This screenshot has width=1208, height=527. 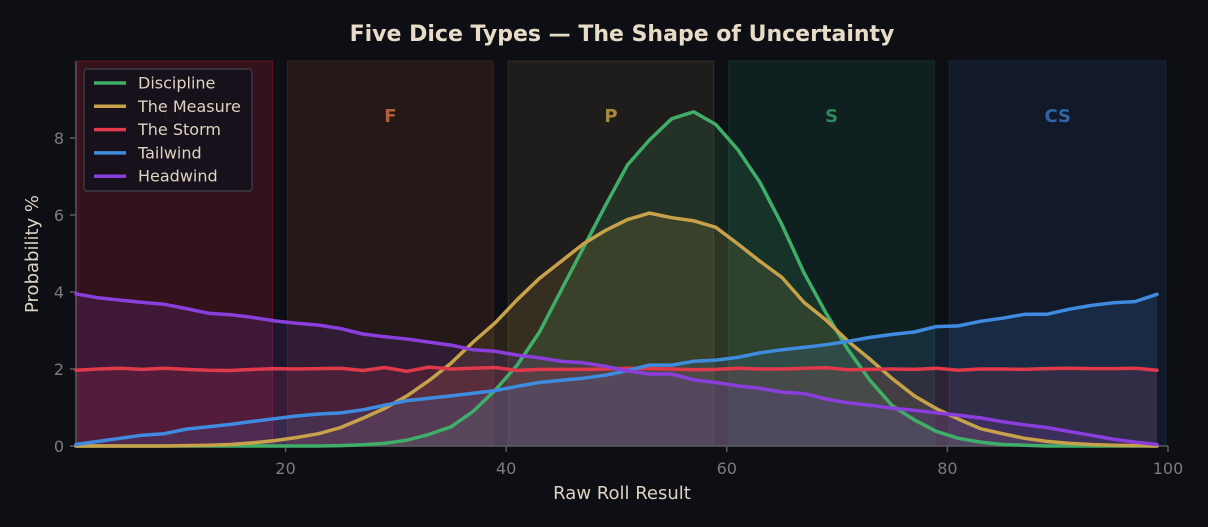 I want to click on x-axis-label: Raw Roll Result, so click(x=622, y=493).